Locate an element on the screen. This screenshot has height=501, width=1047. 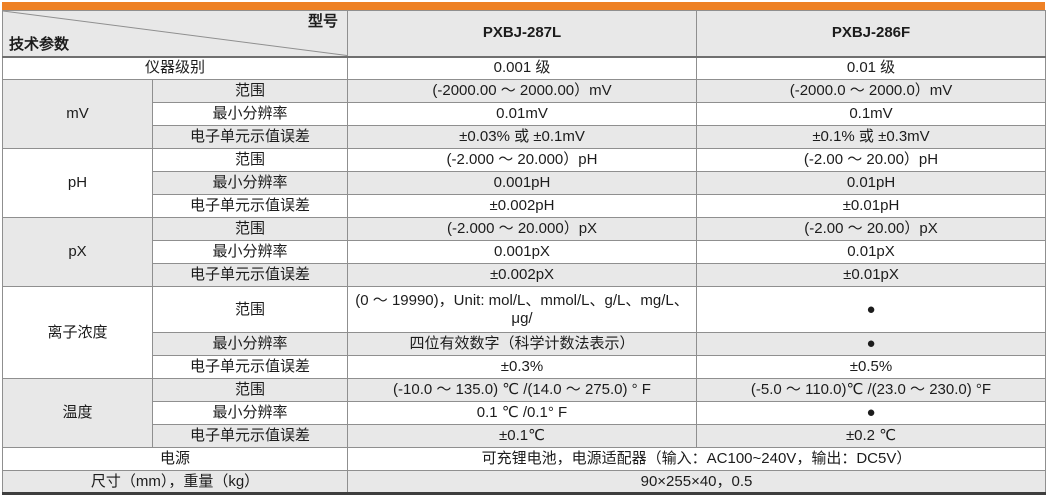
row-instrument-class: 仪器级别 0.001 级 0.01 级 is located at coordinates (524, 68).